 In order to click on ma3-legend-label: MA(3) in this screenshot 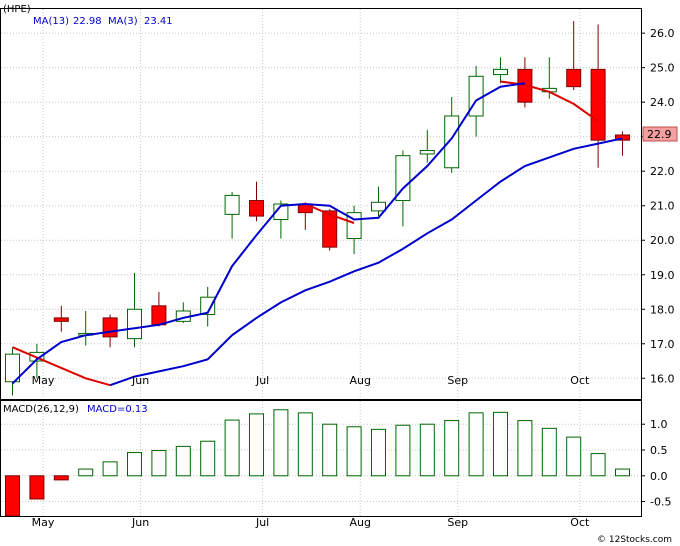, I will do `click(123, 21)`.